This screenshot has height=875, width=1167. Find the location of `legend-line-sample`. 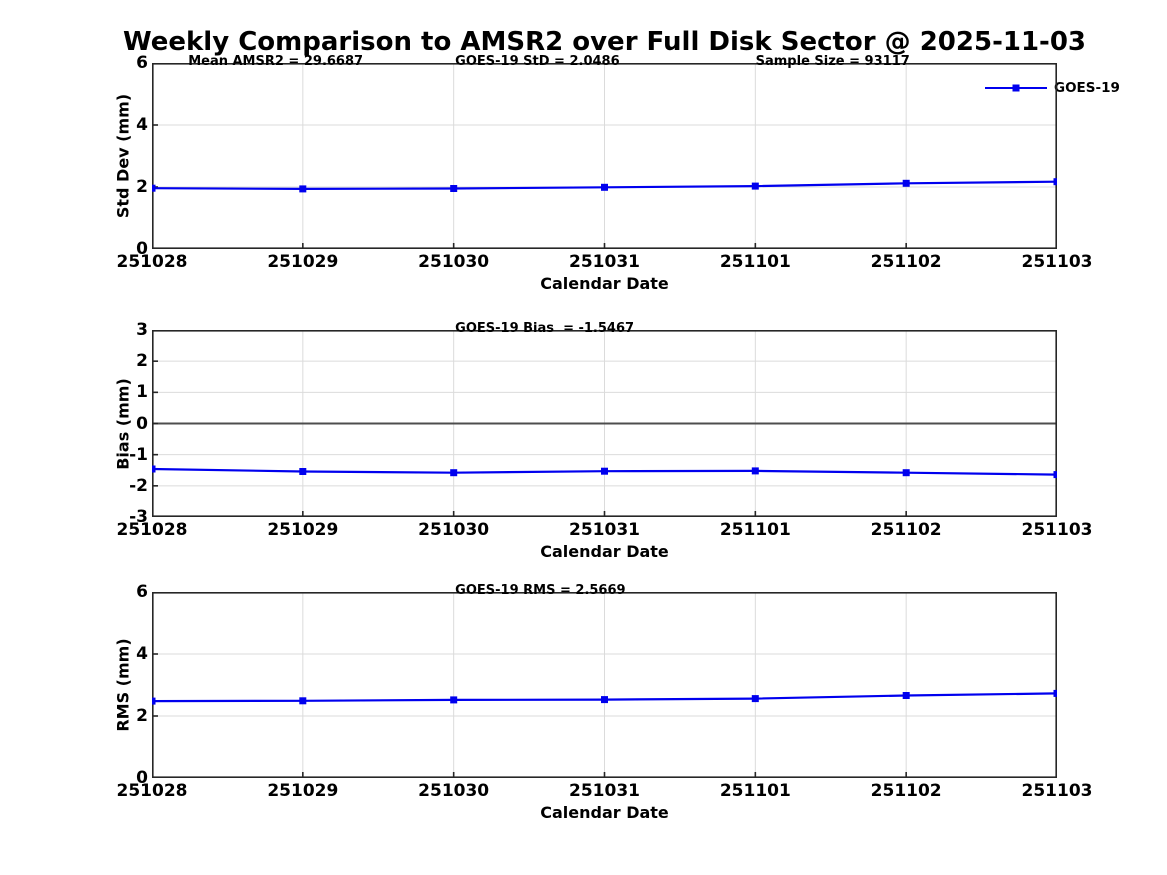

legend-line-sample is located at coordinates (1016, 88).